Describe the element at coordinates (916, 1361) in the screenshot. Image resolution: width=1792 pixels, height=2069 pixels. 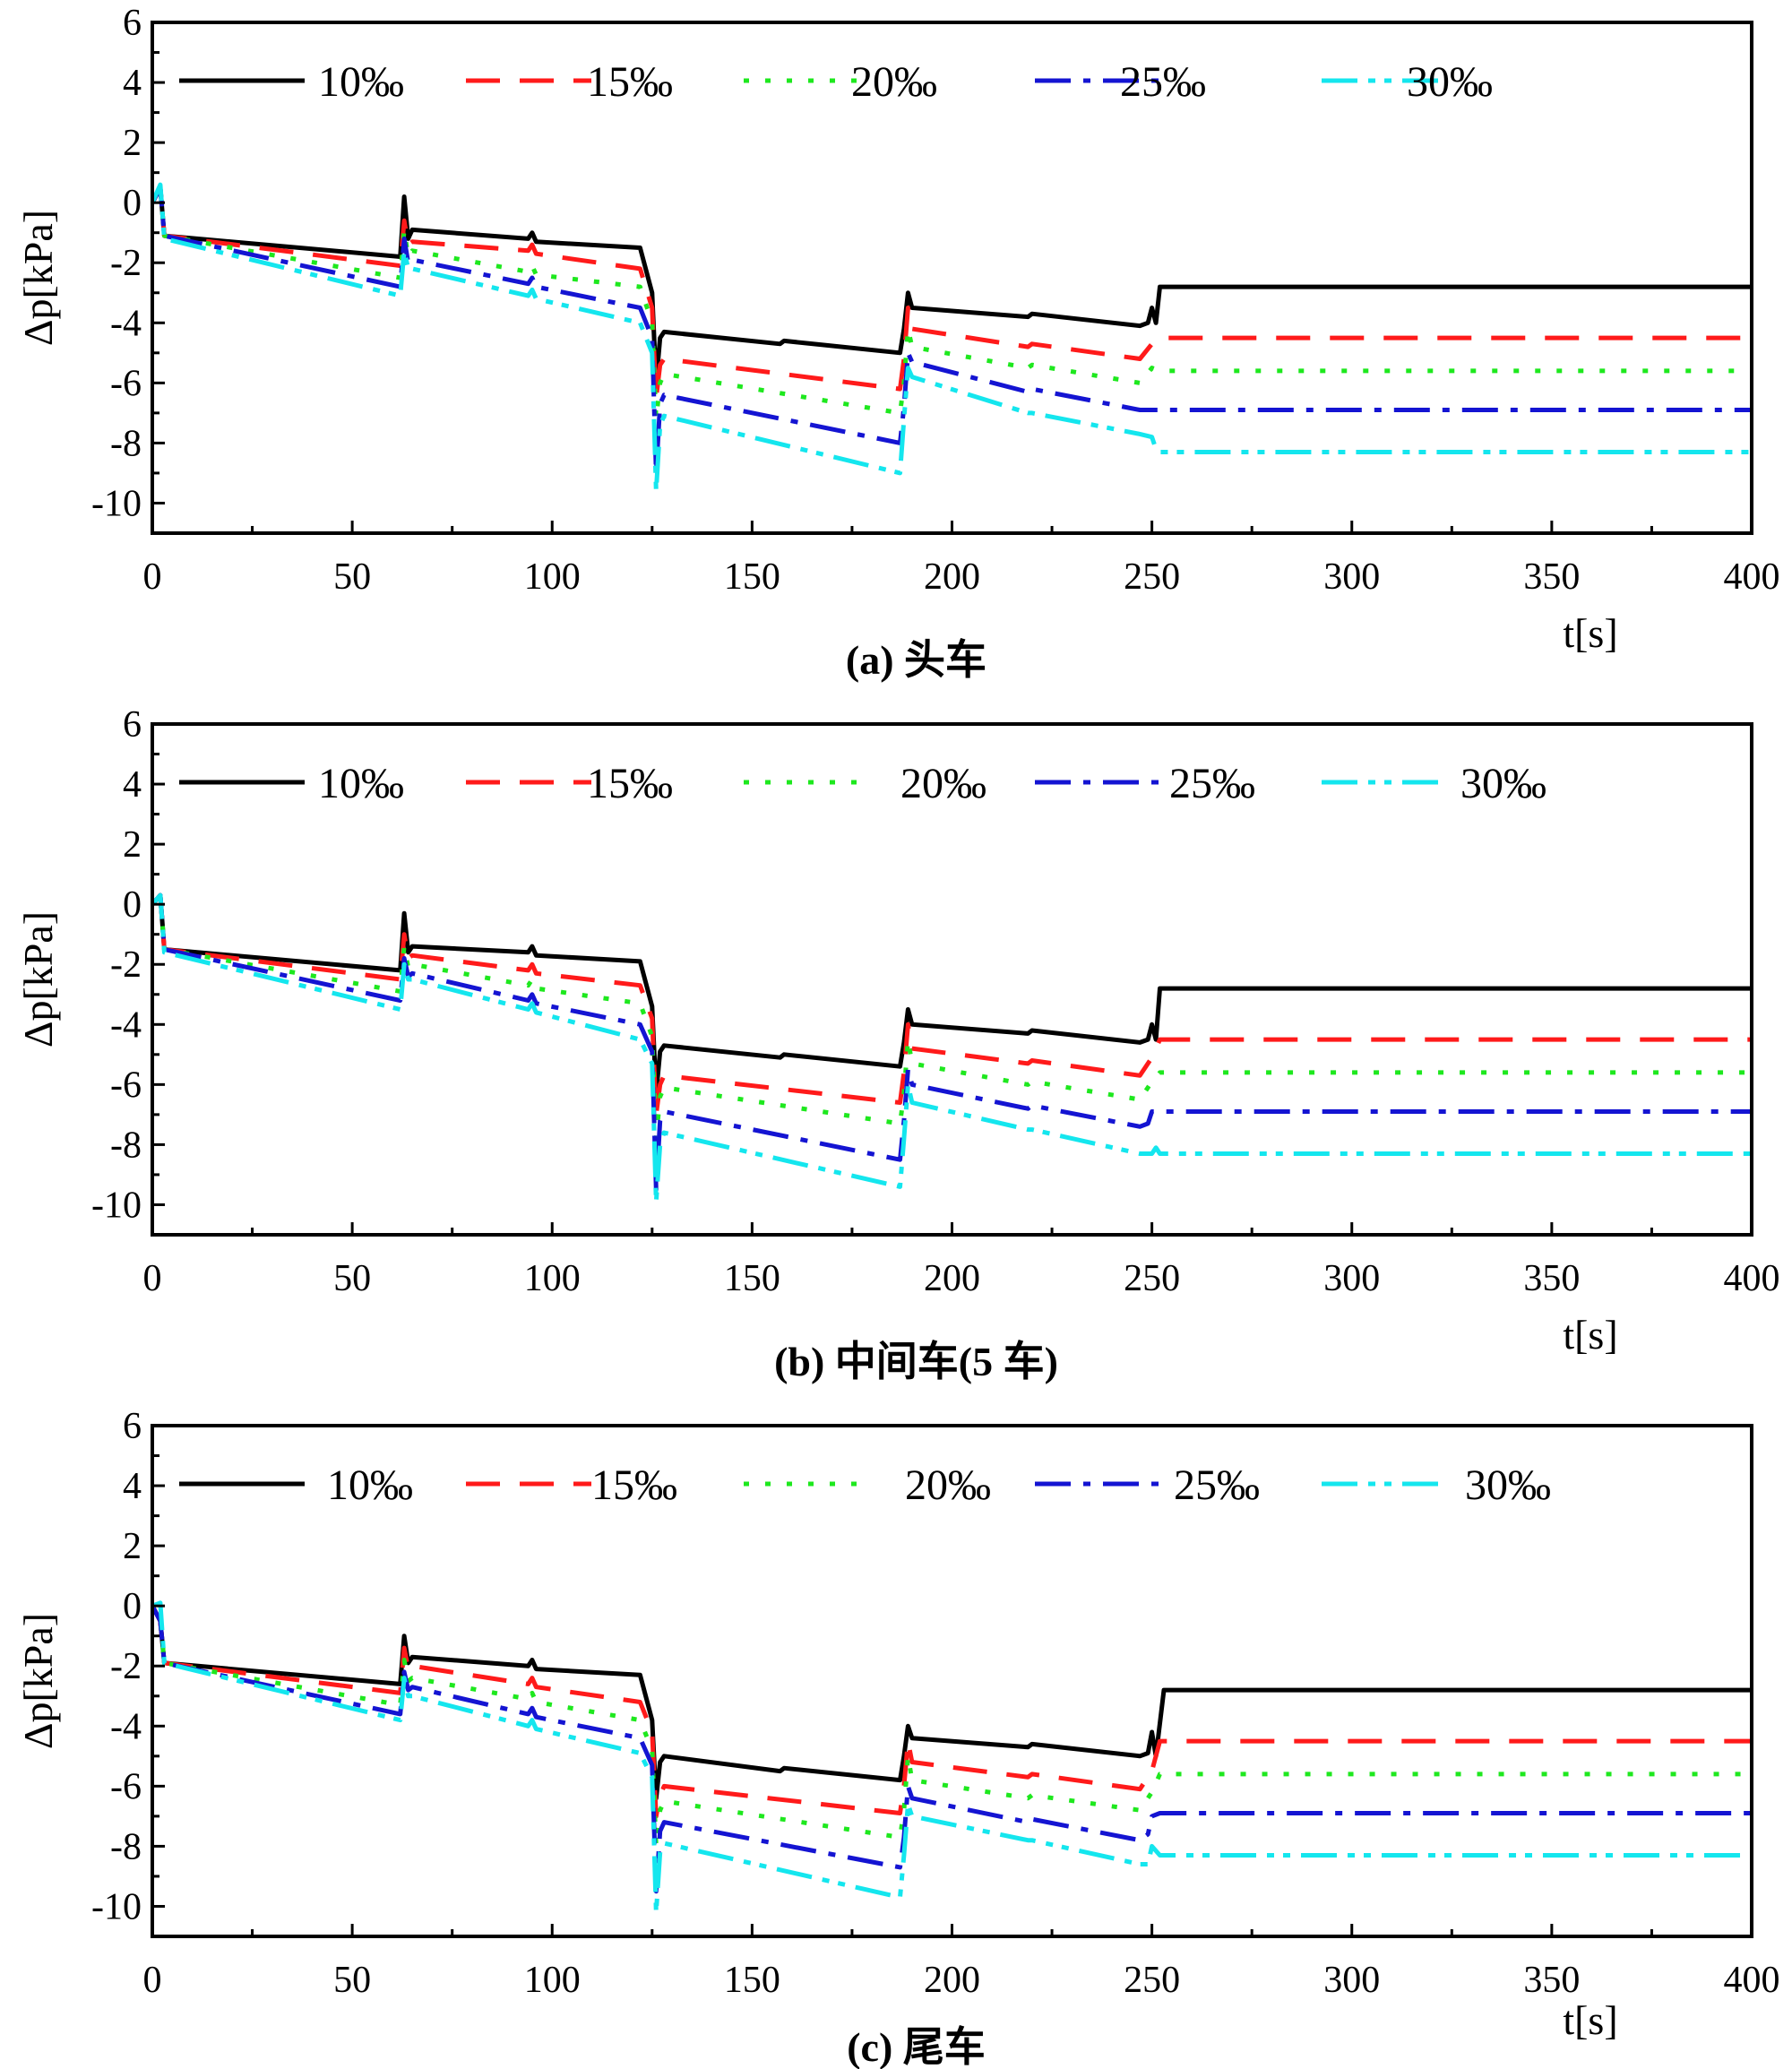
I see `panel-caption: (b) 中间车(5 车)` at that location.